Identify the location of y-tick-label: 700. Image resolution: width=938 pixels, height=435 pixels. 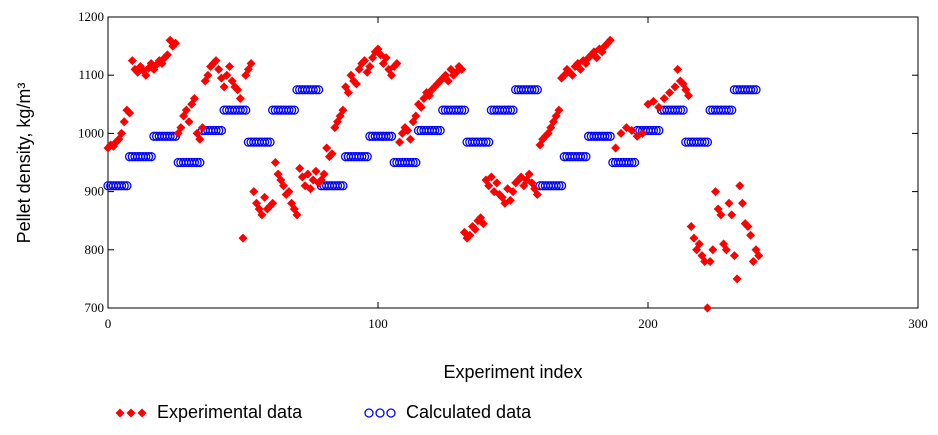
(95, 307).